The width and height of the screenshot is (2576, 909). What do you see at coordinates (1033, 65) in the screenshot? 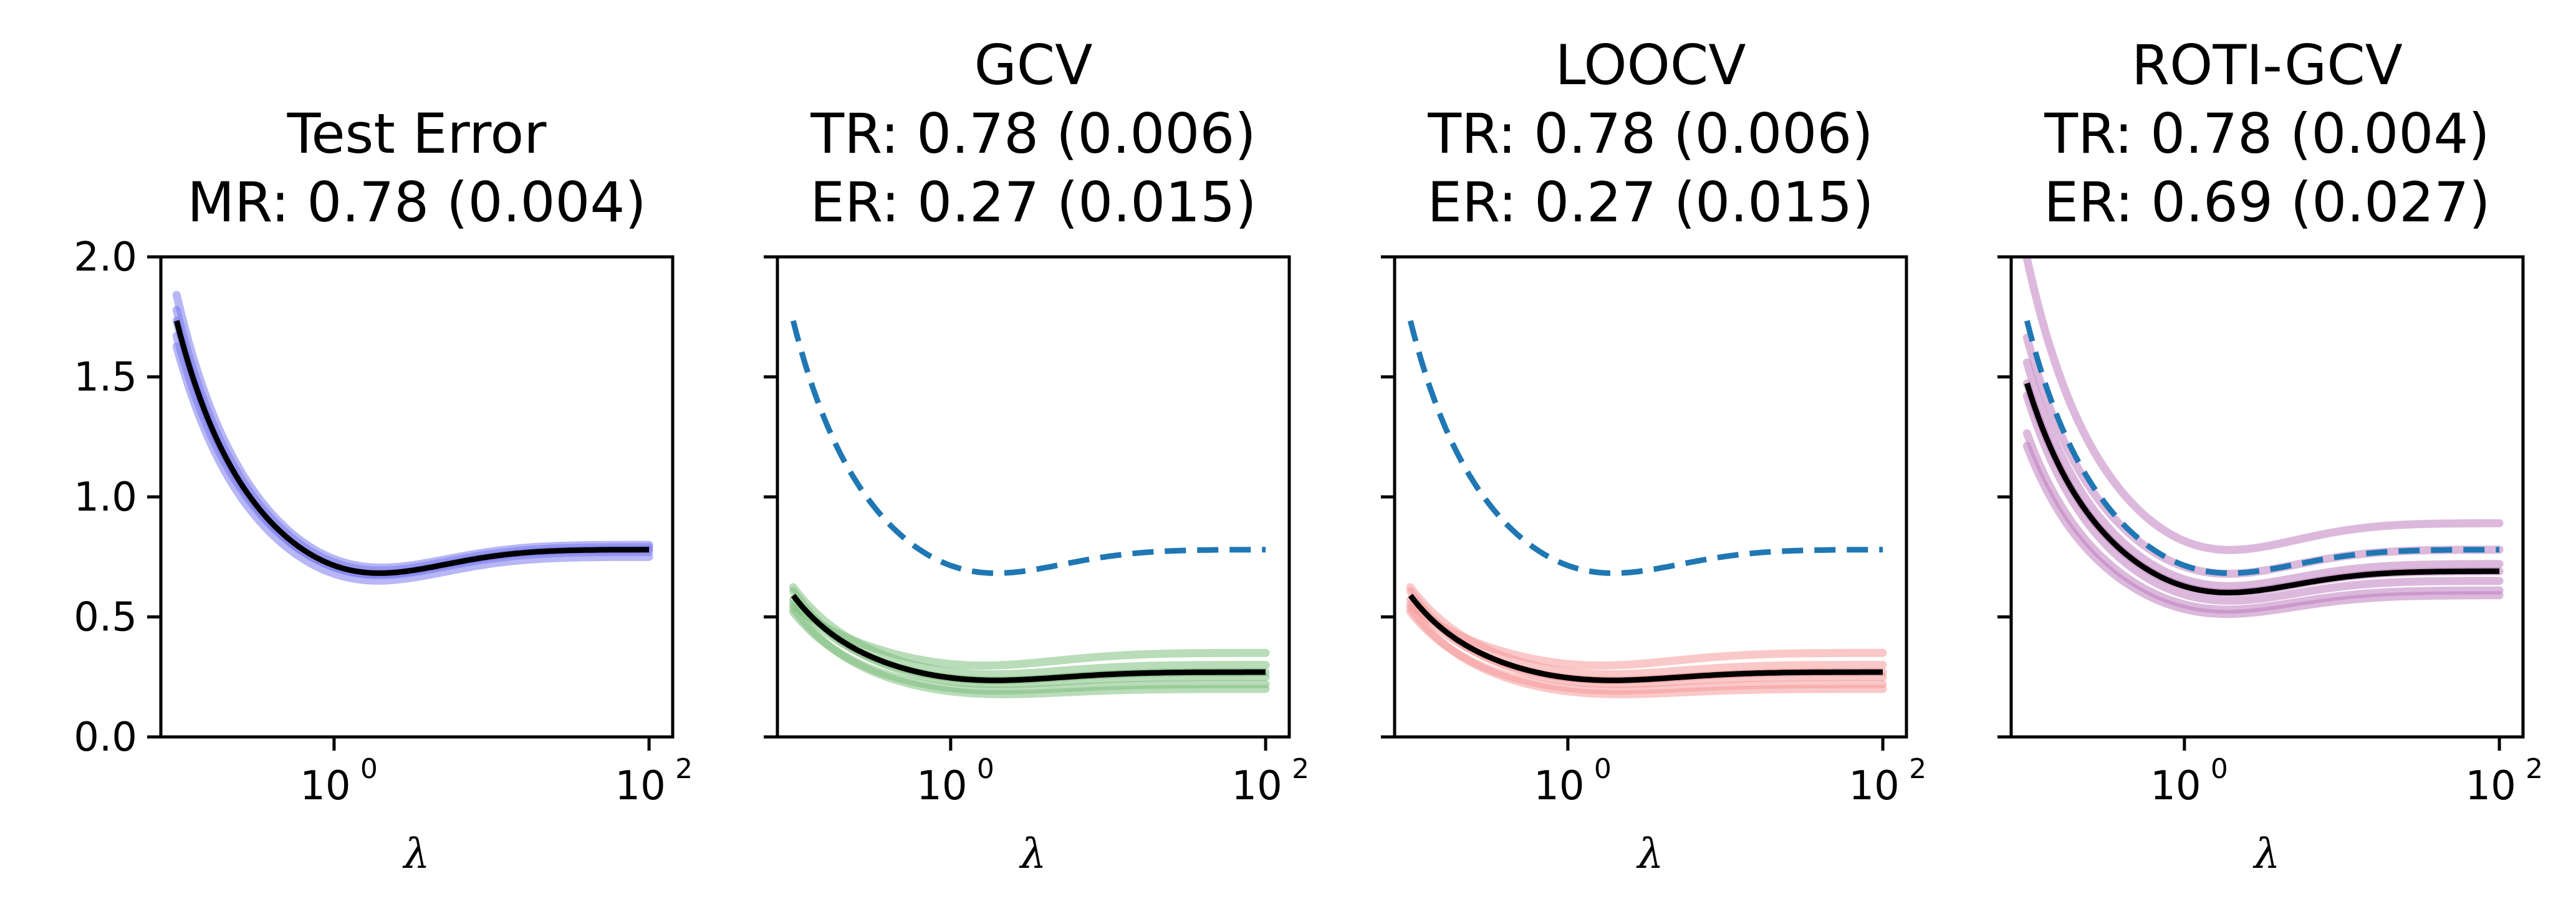
I see `panel-title-line: GCV` at bounding box center [1033, 65].